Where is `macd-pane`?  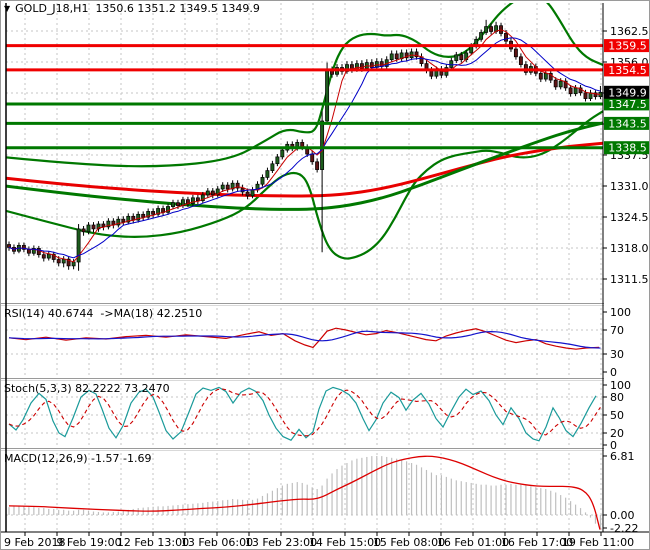
macd-pane is located at coordinates (304, 492).